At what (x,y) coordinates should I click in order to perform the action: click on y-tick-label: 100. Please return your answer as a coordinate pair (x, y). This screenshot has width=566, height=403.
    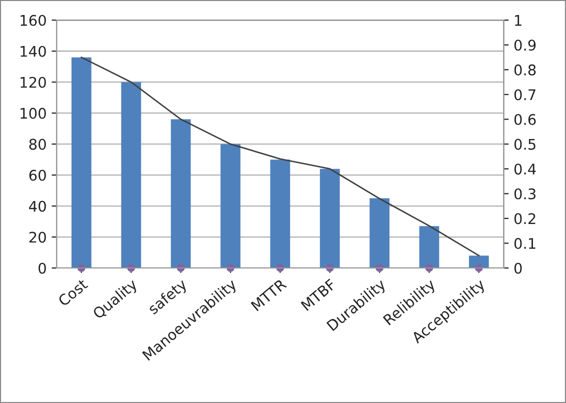
    Looking at the image, I should click on (33, 113).